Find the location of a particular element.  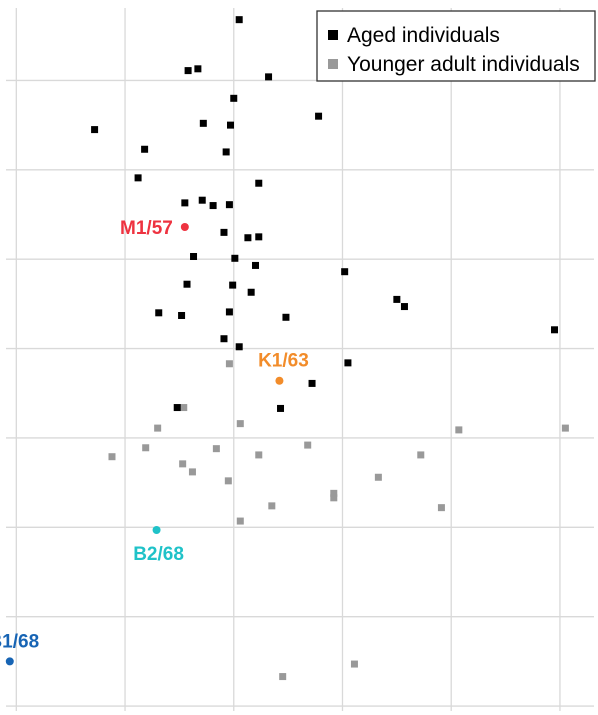

label-k1-63: K1/63 is located at coordinates (283, 361).